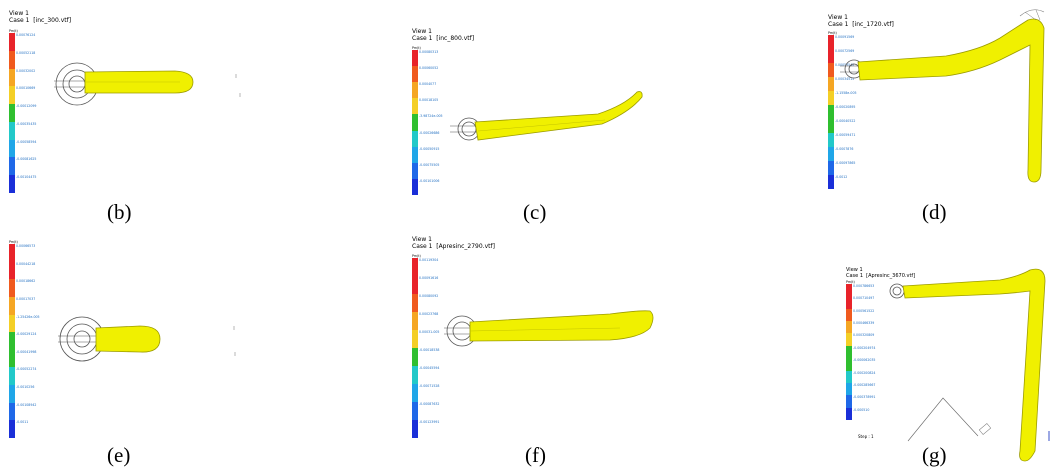  What do you see at coordinates (429, 422) in the screenshot?
I see `legend-tick-label: -0.00123991` at bounding box center [429, 422].